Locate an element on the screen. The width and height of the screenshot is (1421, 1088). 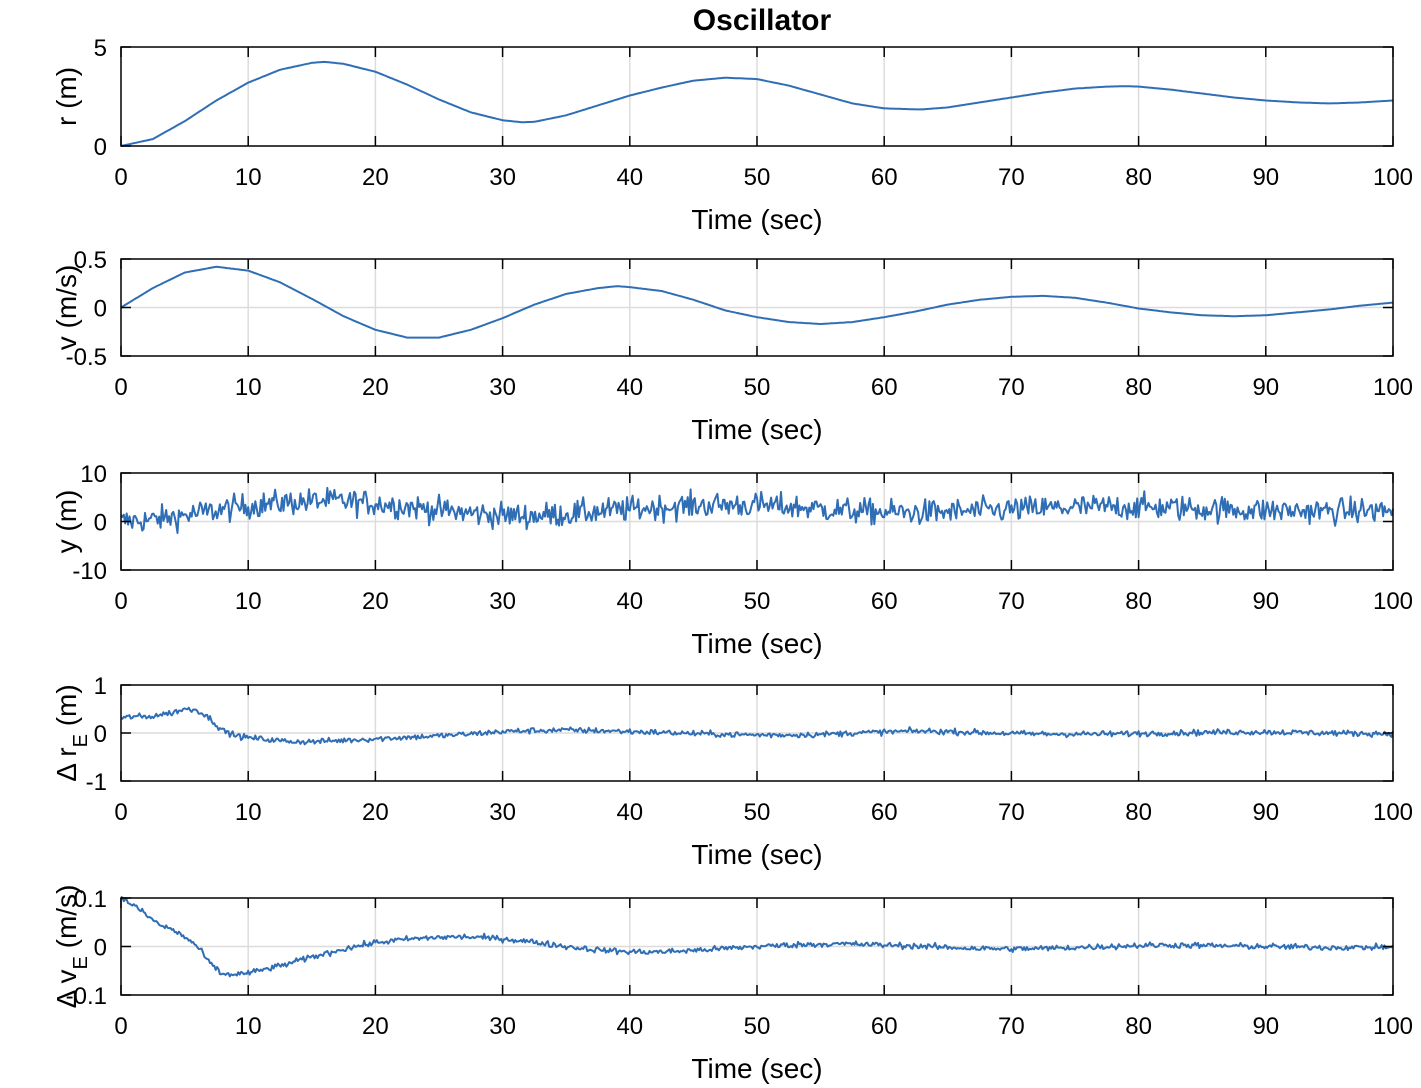
y-tick-label: 5 is located at coordinates (100, 48).